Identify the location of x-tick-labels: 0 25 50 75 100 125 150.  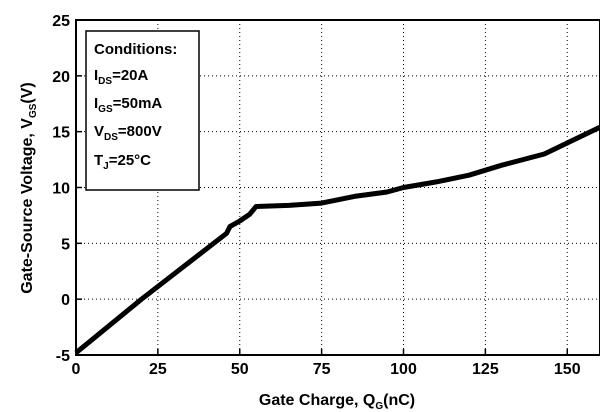
(326, 369).